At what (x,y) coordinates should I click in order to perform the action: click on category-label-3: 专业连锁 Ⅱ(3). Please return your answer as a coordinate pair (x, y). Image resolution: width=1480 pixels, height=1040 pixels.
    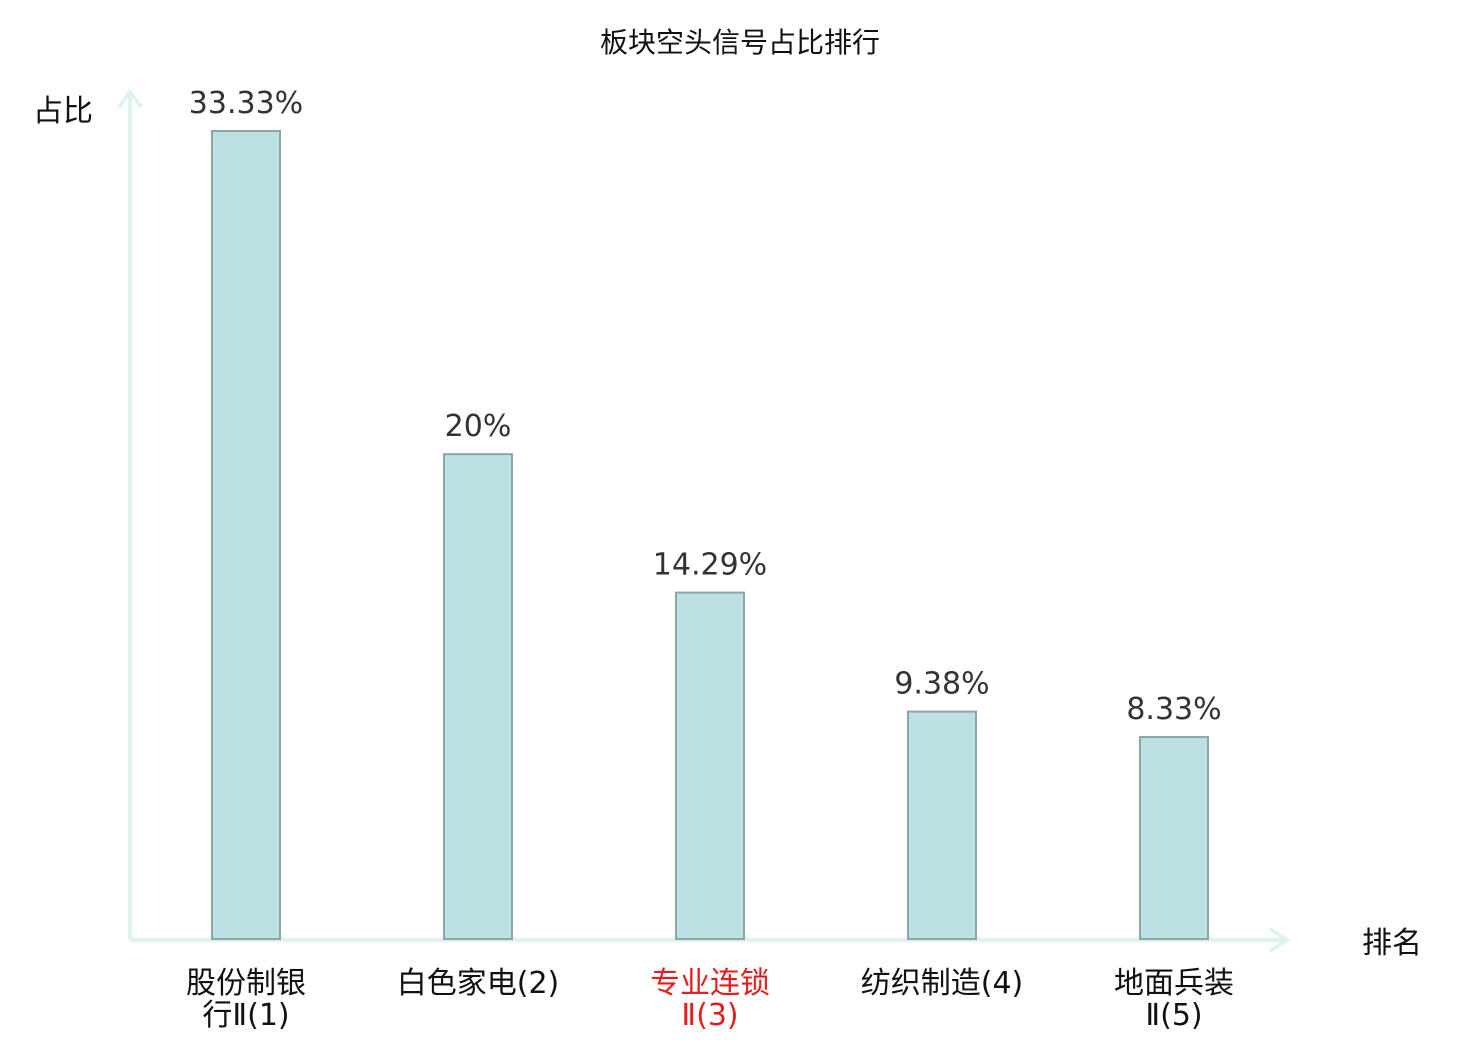
    Looking at the image, I should click on (710, 999).